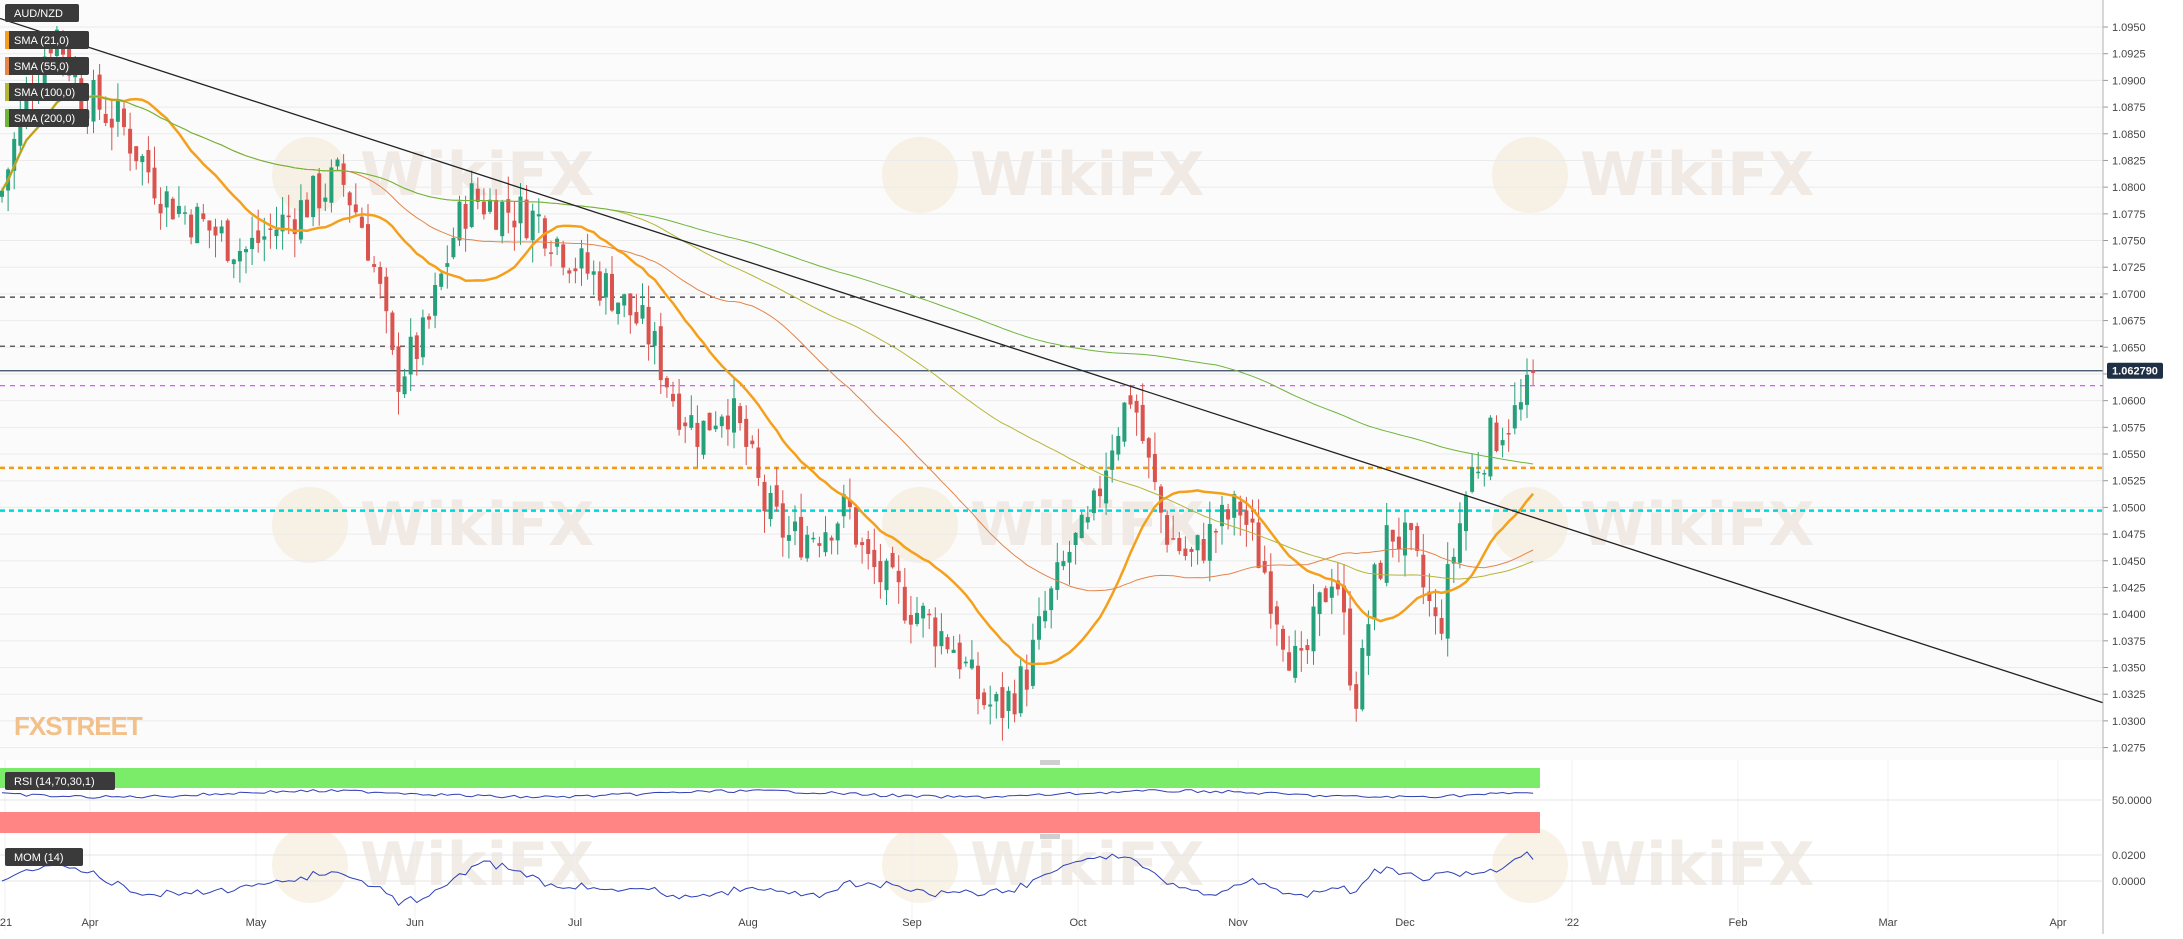  What do you see at coordinates (47, 40) in the screenshot?
I see `indicator-tag: SMA (21,0)` at bounding box center [47, 40].